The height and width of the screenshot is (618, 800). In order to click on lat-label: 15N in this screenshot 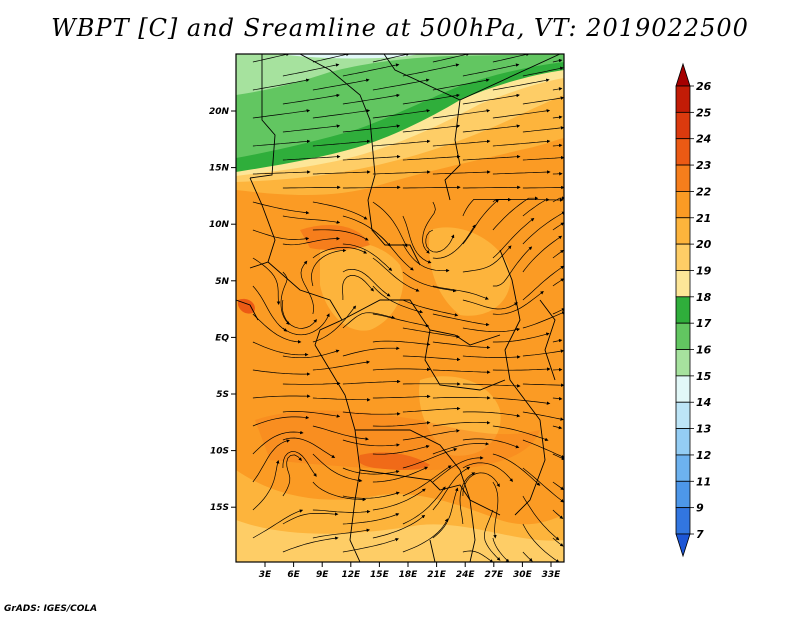, I will do `click(219, 169)`.